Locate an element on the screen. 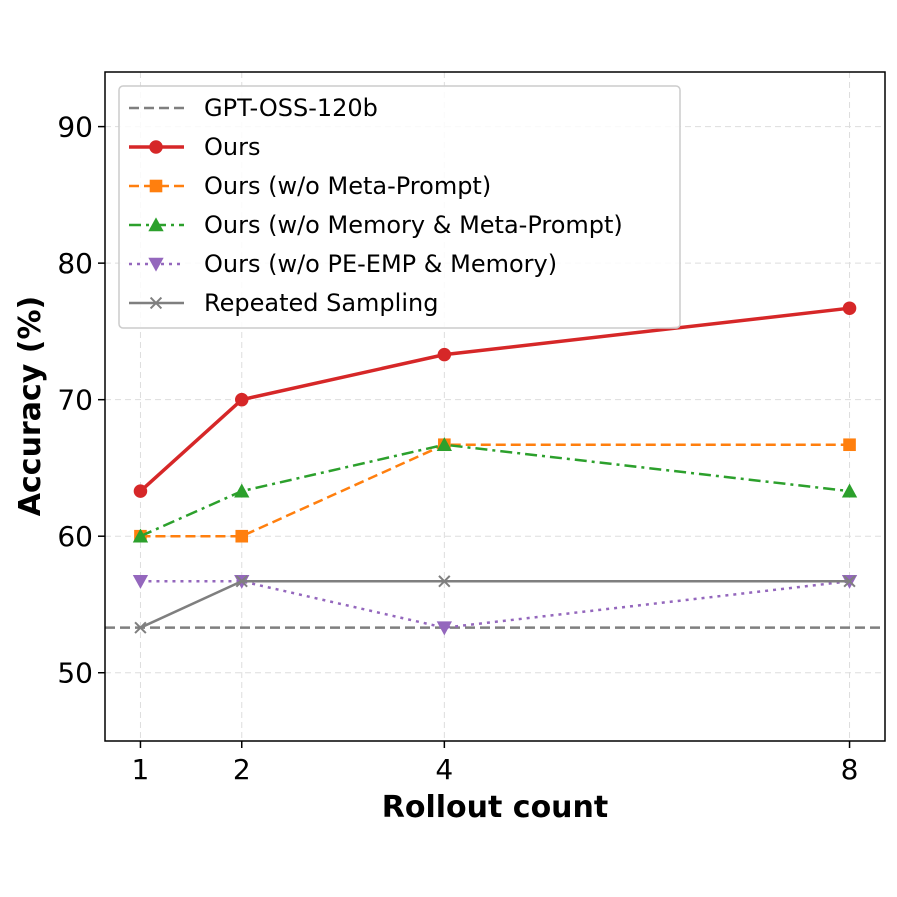  legend-swatch-marker-stroke-b is located at coordinates (156, 303).